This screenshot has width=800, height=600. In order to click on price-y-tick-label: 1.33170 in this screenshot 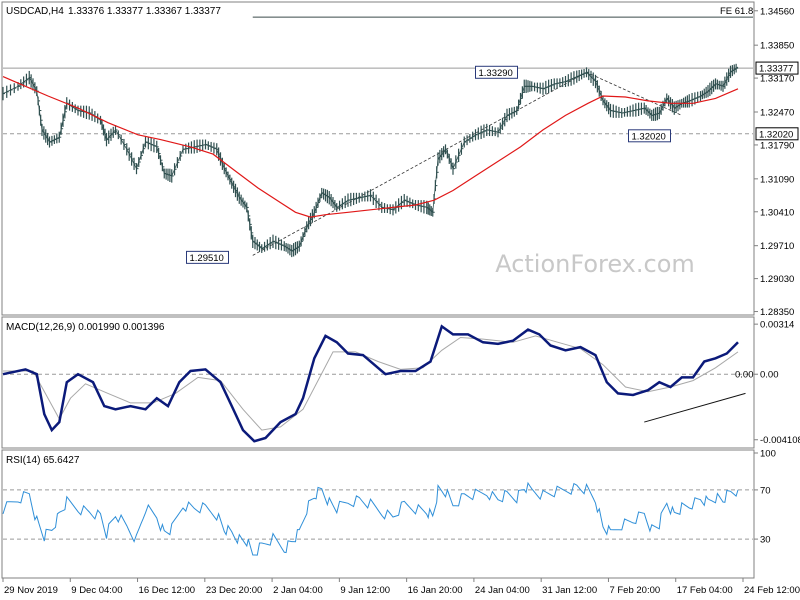, I will do `click(777, 79)`.